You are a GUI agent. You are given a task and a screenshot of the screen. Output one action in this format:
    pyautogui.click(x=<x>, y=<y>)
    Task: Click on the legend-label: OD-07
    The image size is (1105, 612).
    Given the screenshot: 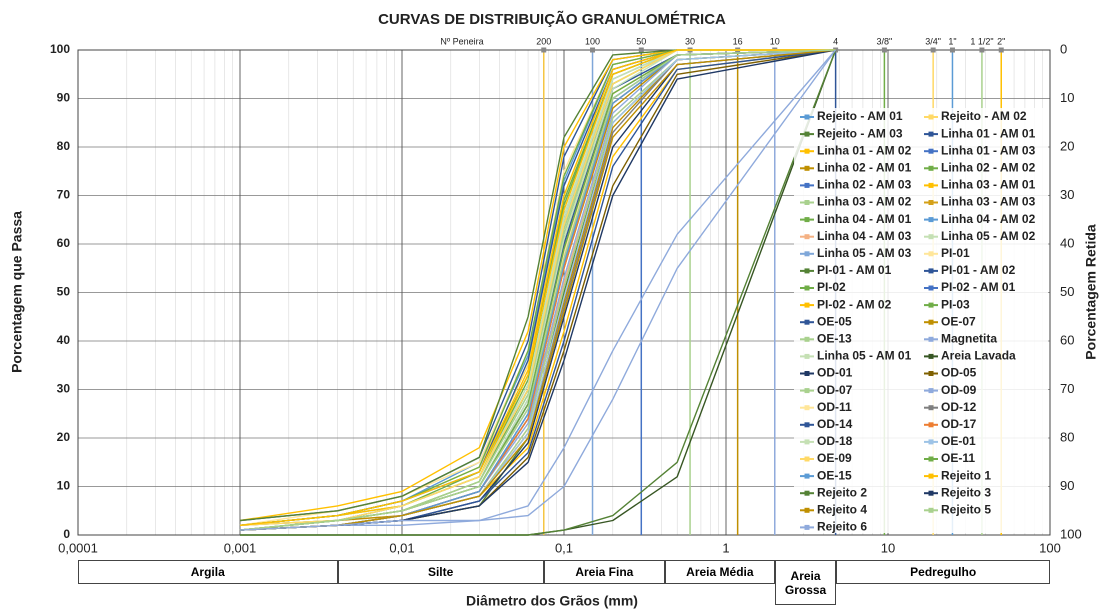 What is the action you would take?
    pyautogui.click(x=835, y=390)
    